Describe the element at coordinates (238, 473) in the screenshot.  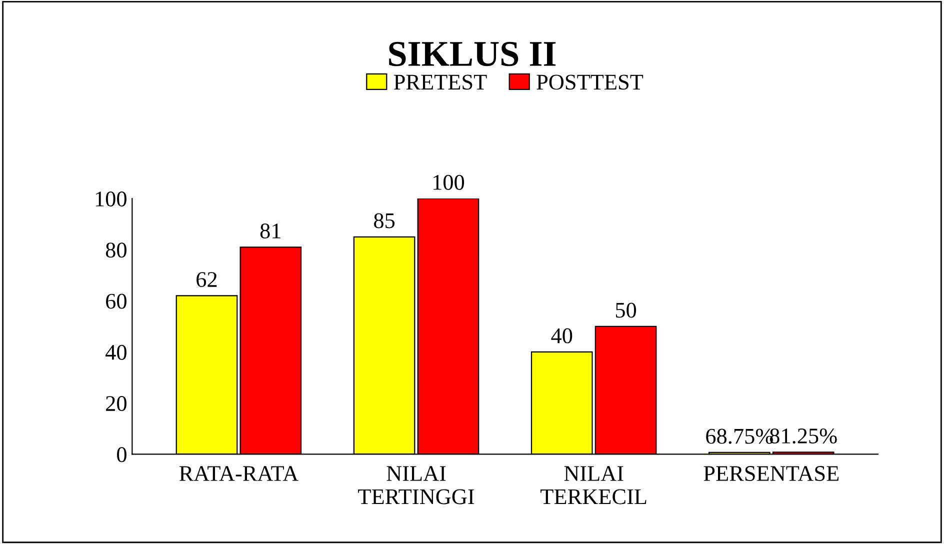
I see `x-tick-label: RATA-RATA` at that location.